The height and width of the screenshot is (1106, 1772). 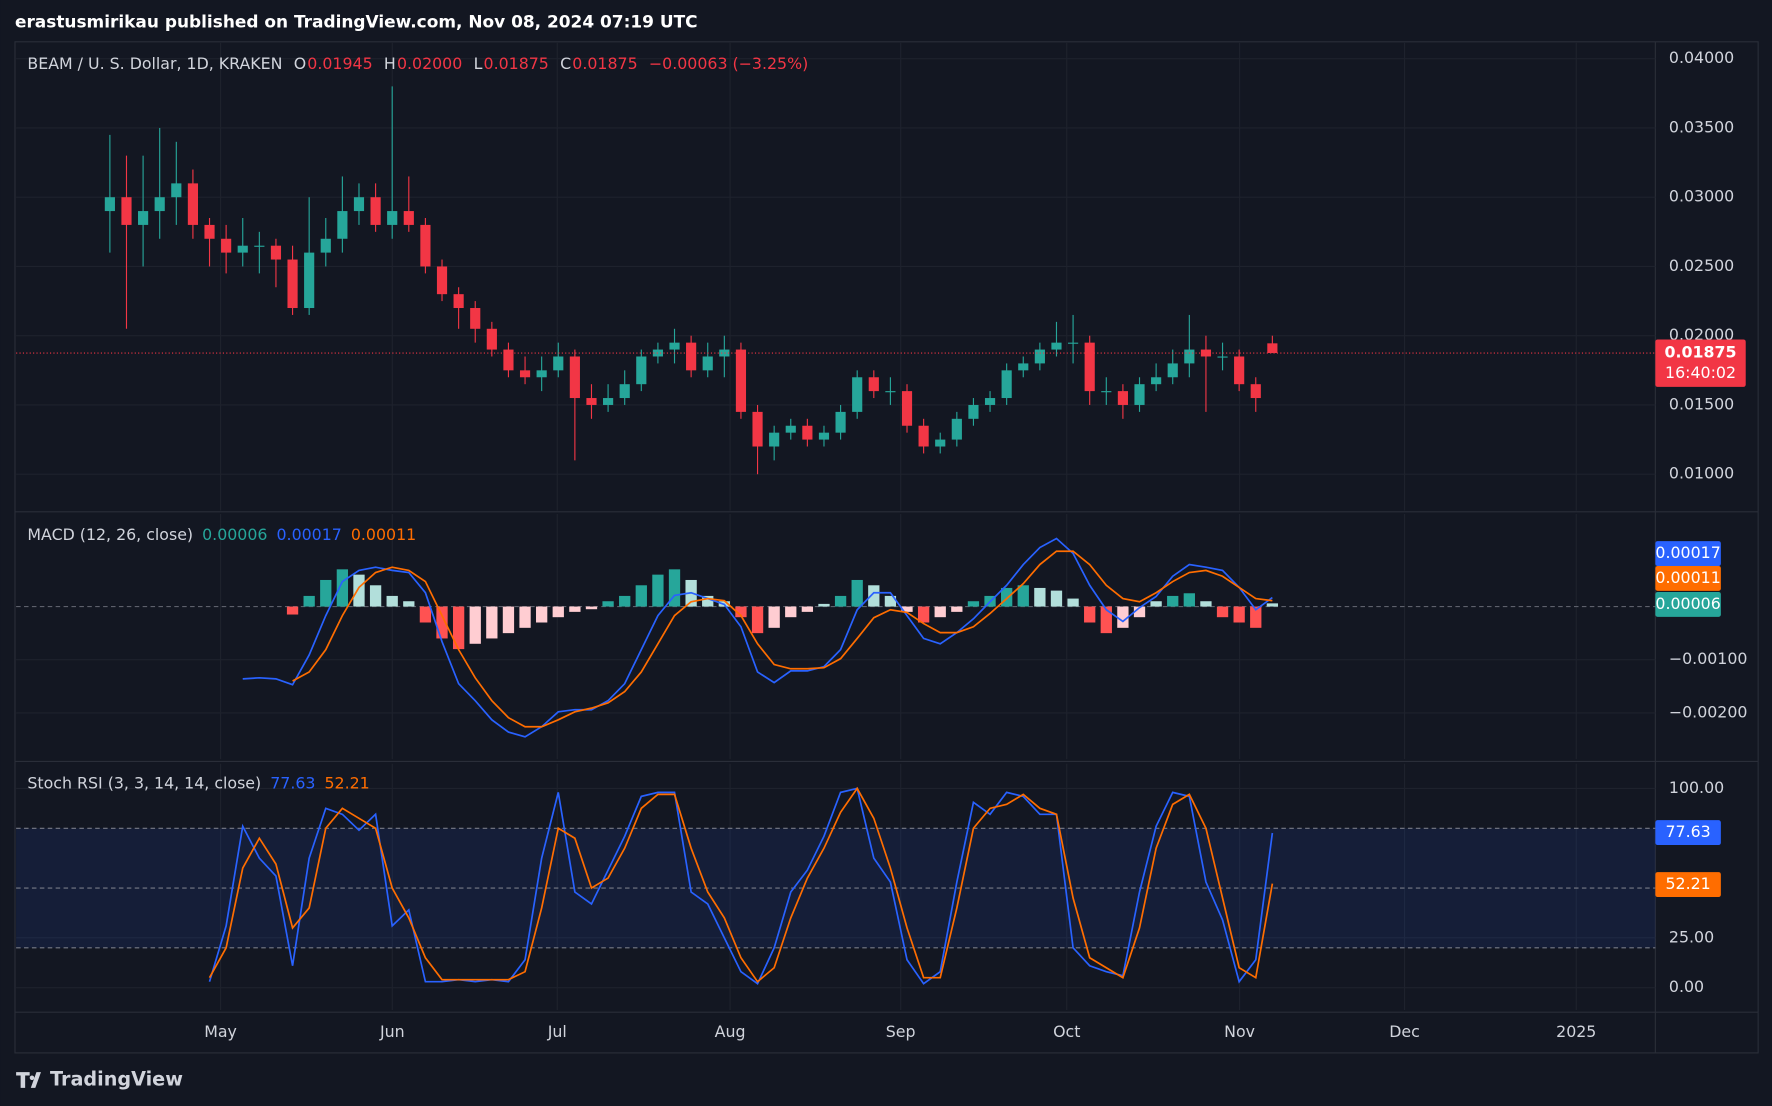 I want to click on y-tick-label: 25.00, so click(x=1691, y=936).